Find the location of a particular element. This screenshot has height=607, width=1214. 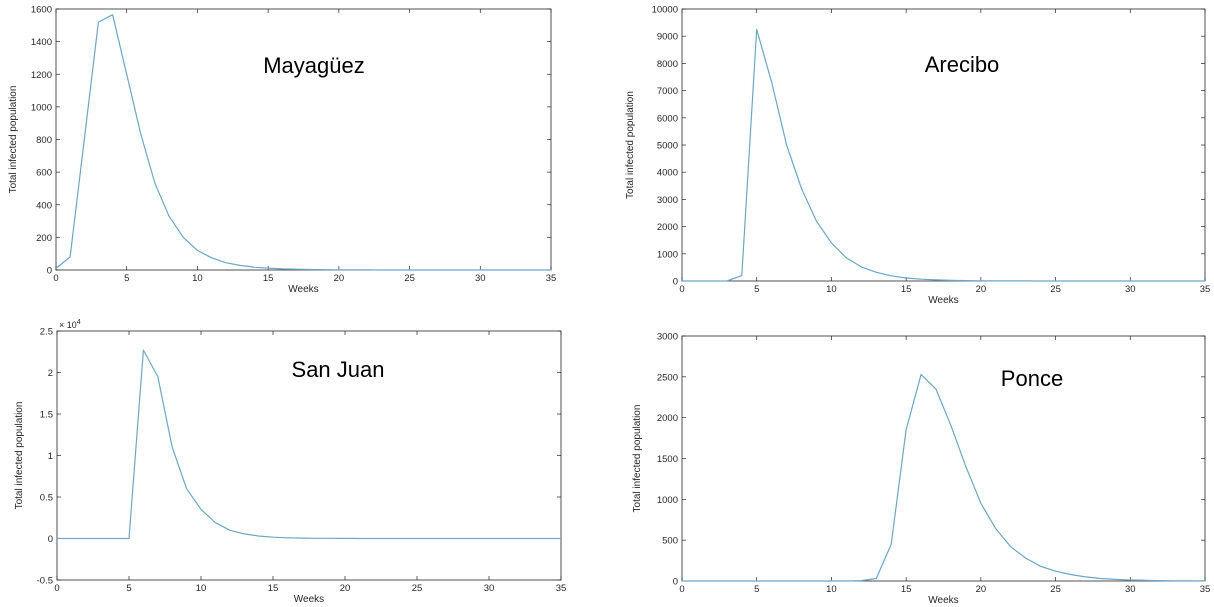

y-tick-label: 10000 is located at coordinates (665, 10).